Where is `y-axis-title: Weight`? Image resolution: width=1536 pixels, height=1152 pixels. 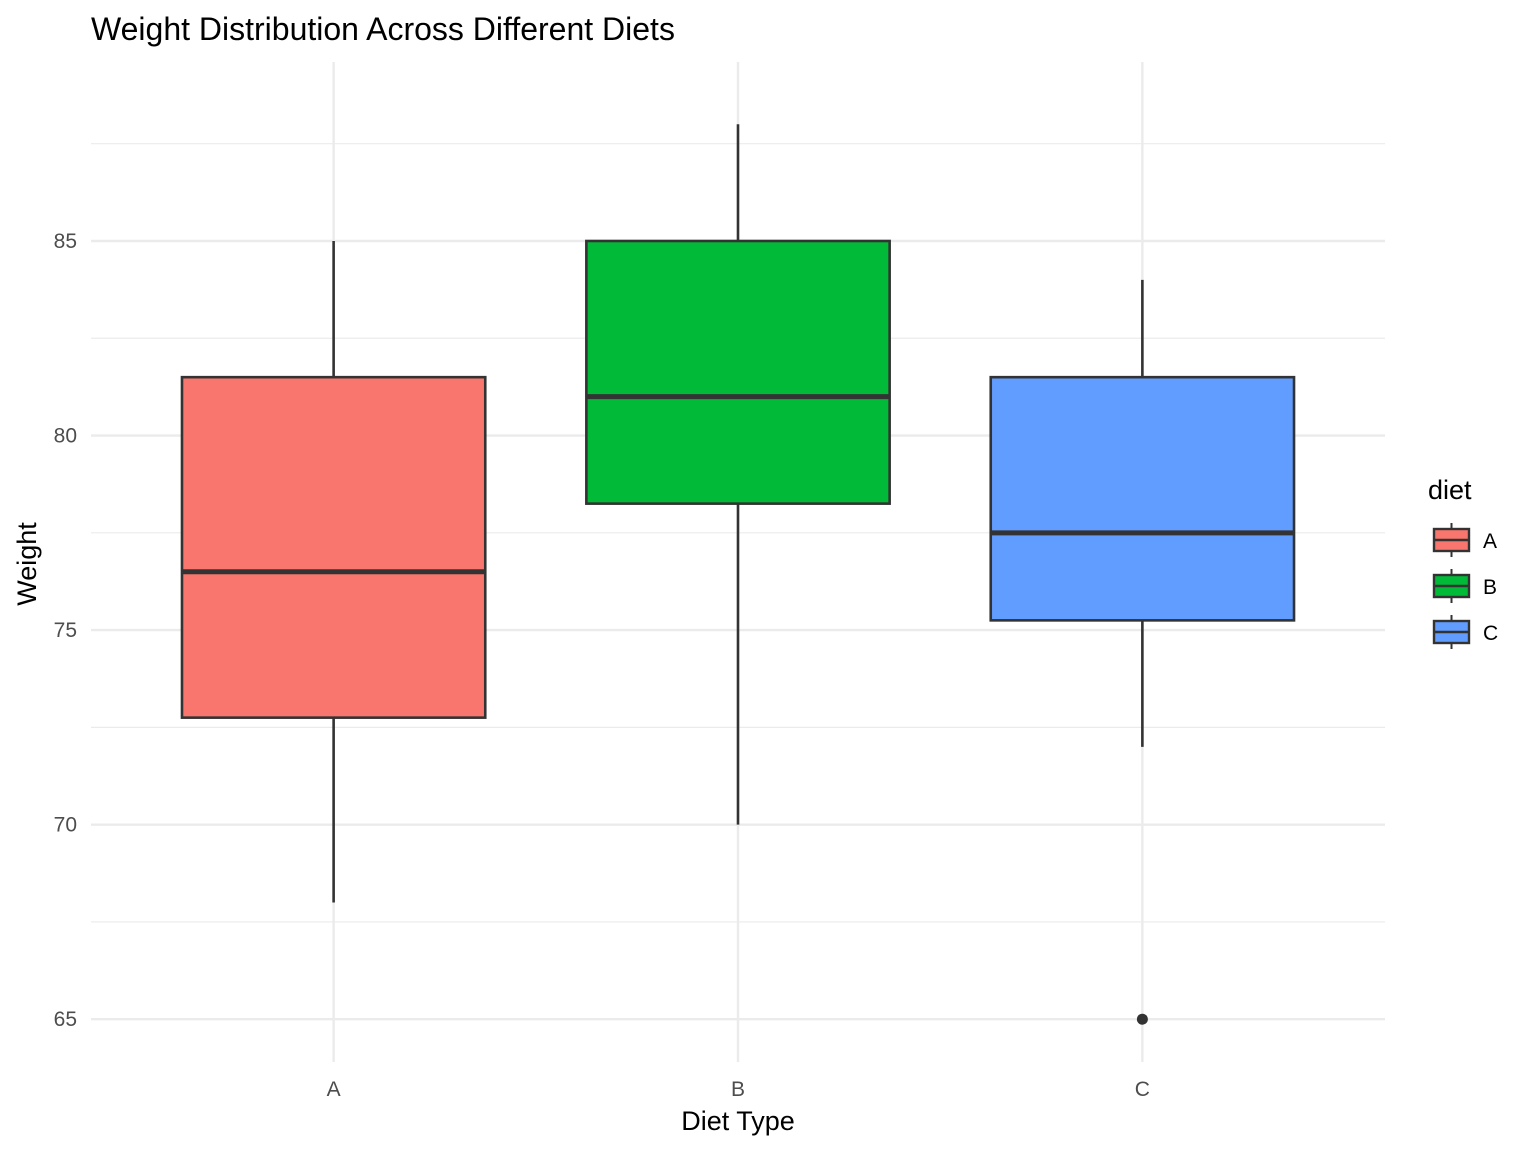 y-axis-title: Weight is located at coordinates (27, 564).